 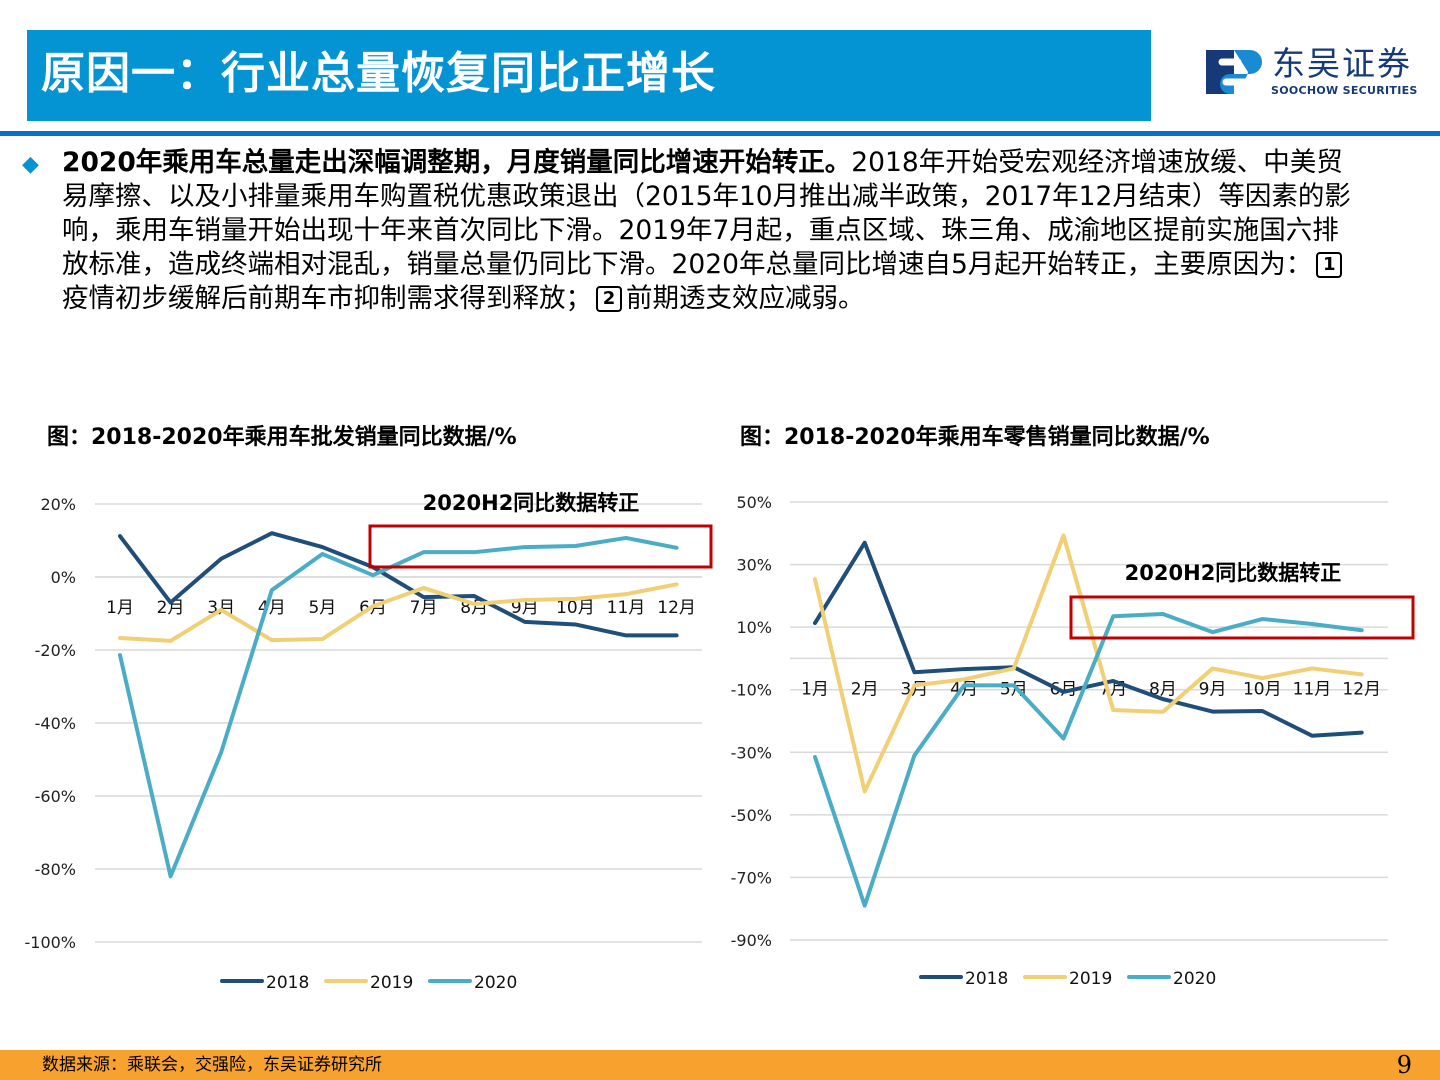 I want to click on y-tick-label: -60%, so click(x=55, y=796).